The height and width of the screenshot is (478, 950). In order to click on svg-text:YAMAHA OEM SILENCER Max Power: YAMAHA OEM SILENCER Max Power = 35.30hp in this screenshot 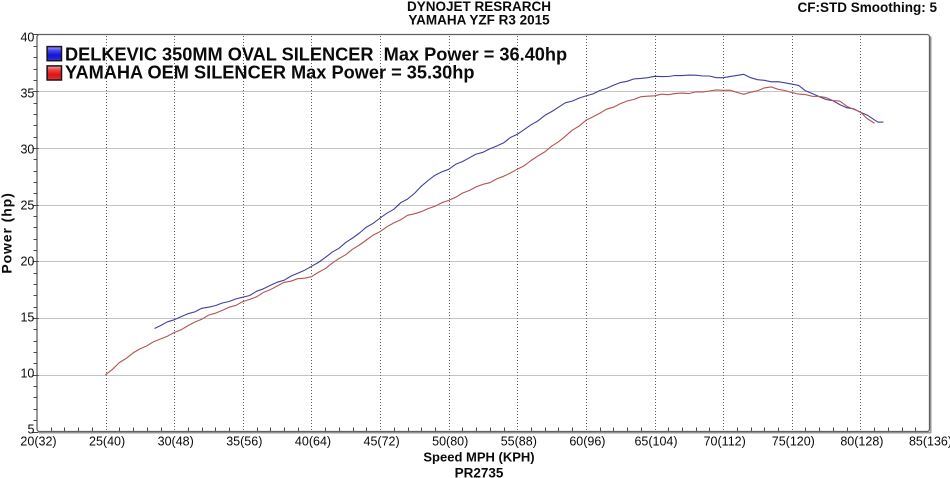, I will do `click(270, 72)`.